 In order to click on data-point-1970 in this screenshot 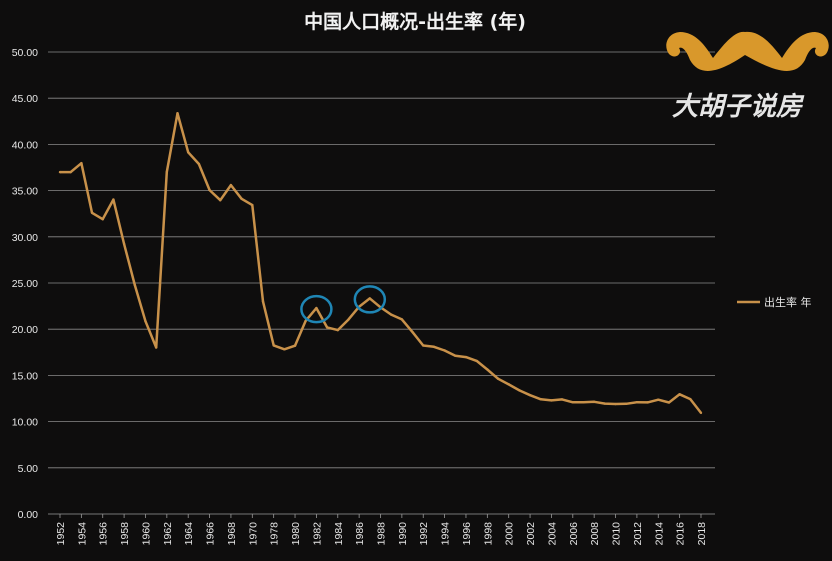, I will do `click(252, 205)`.